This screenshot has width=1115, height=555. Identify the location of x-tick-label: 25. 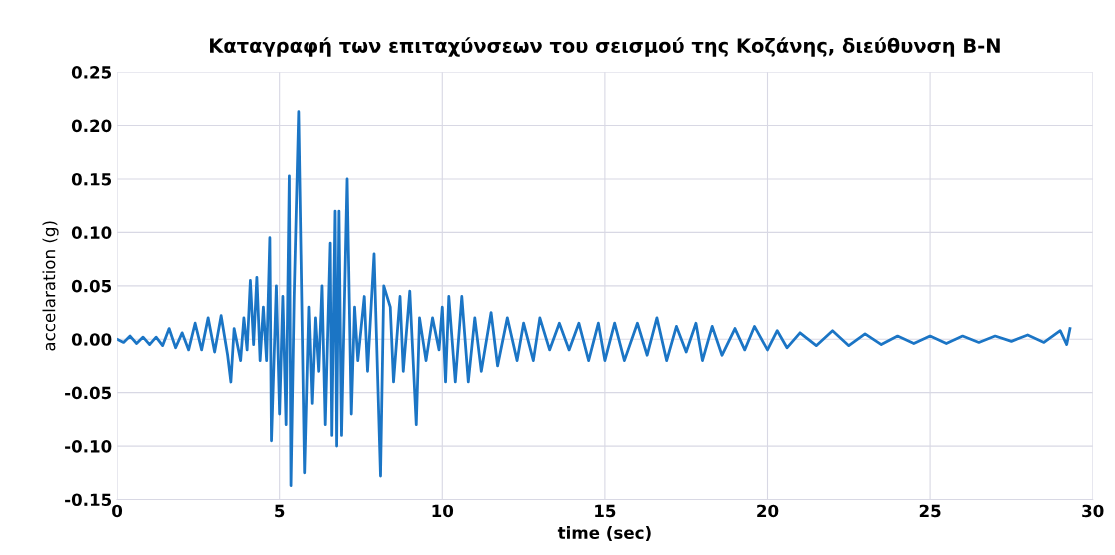
(930, 511).